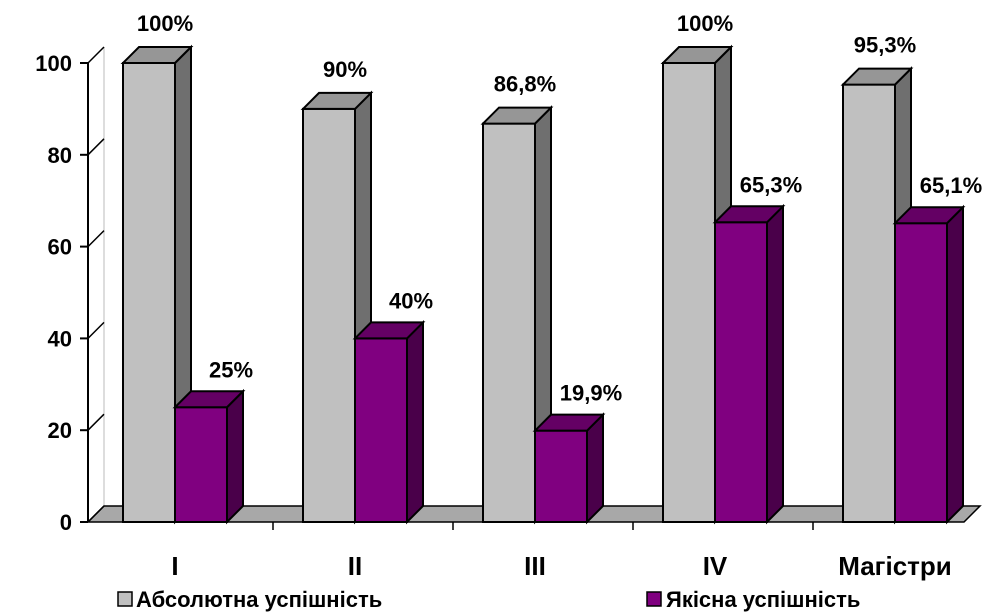 This screenshot has width=996, height=614. What do you see at coordinates (525, 84) in the screenshot?
I see `data-label-absolute: 86,8%` at bounding box center [525, 84].